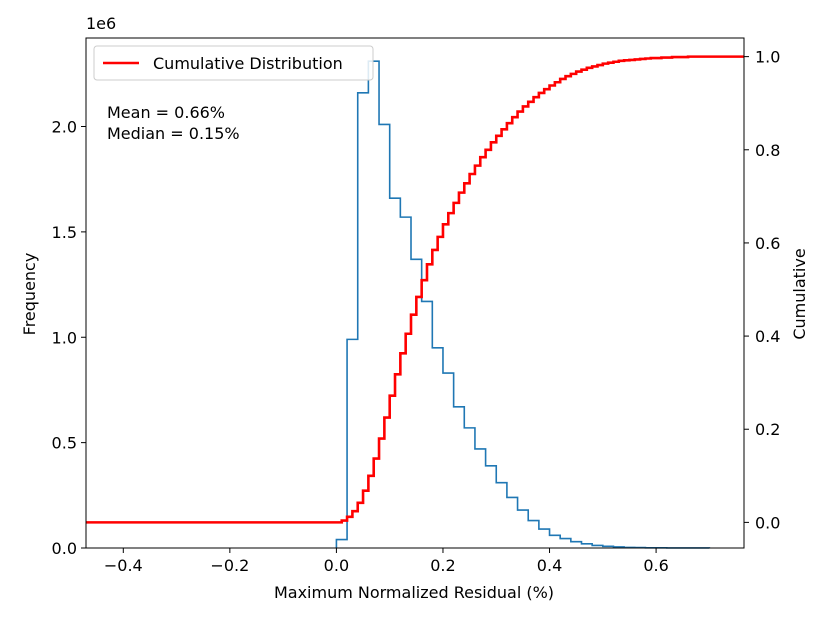 The image size is (830, 623). Describe the element at coordinates (799, 293) in the screenshot. I see `y2-axis-label: Cumulative` at that location.